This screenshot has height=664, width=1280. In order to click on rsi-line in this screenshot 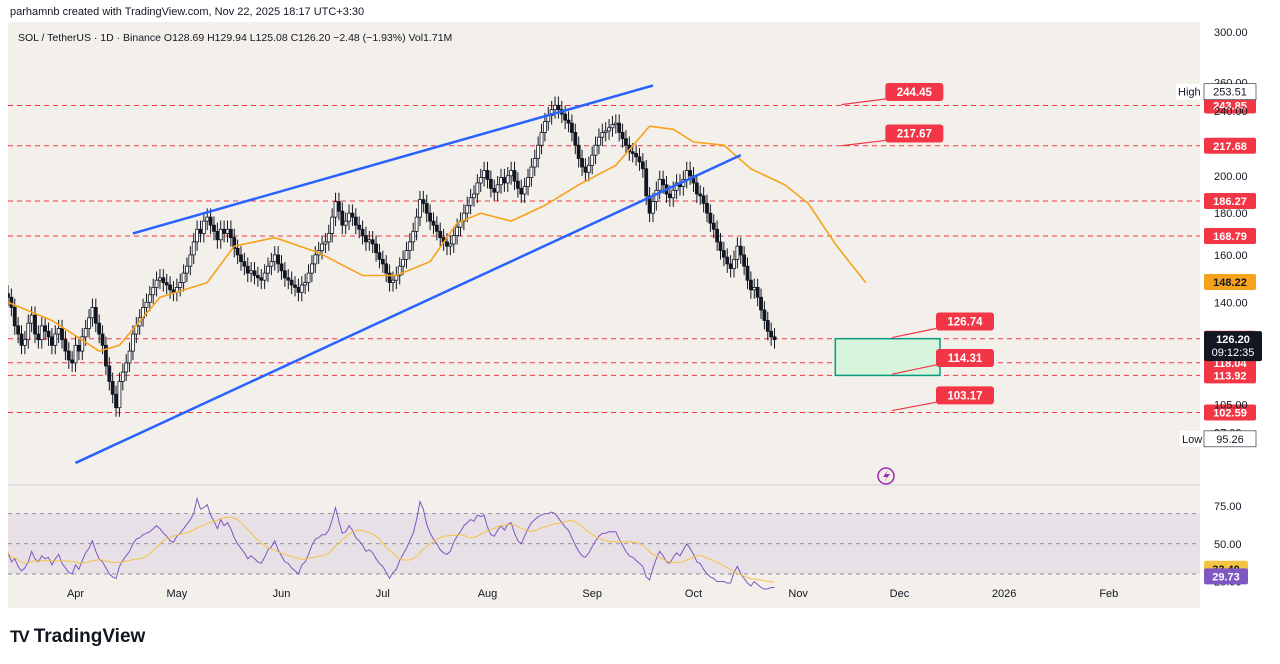, I will do `click(391, 543)`.